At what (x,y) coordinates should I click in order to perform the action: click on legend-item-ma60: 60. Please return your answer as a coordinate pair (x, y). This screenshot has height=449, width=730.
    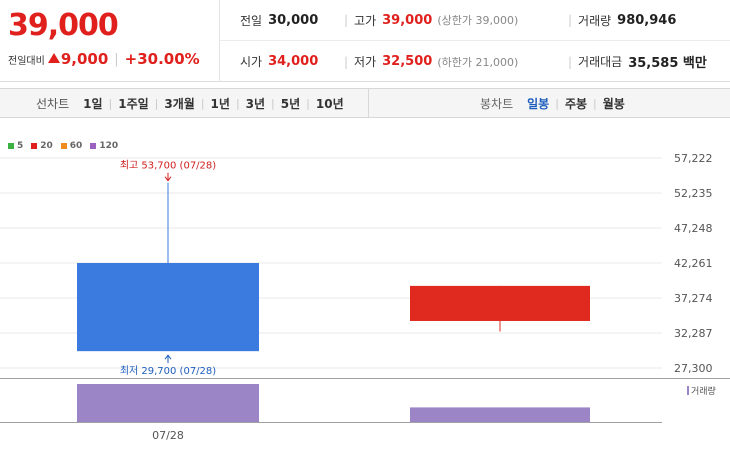
    Looking at the image, I should click on (71, 146).